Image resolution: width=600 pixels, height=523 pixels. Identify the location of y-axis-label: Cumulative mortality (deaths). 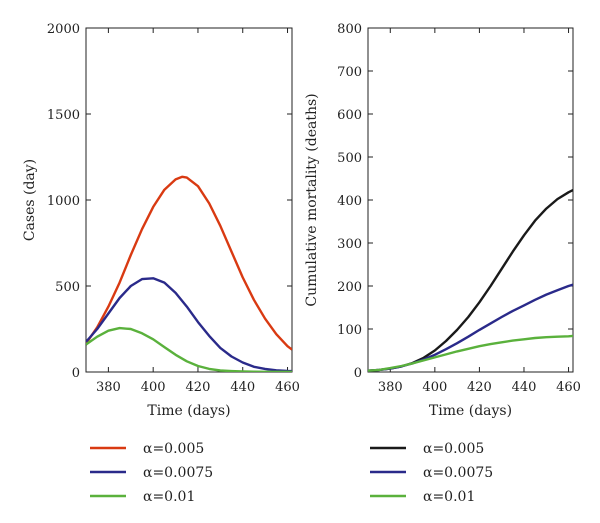
(312, 199).